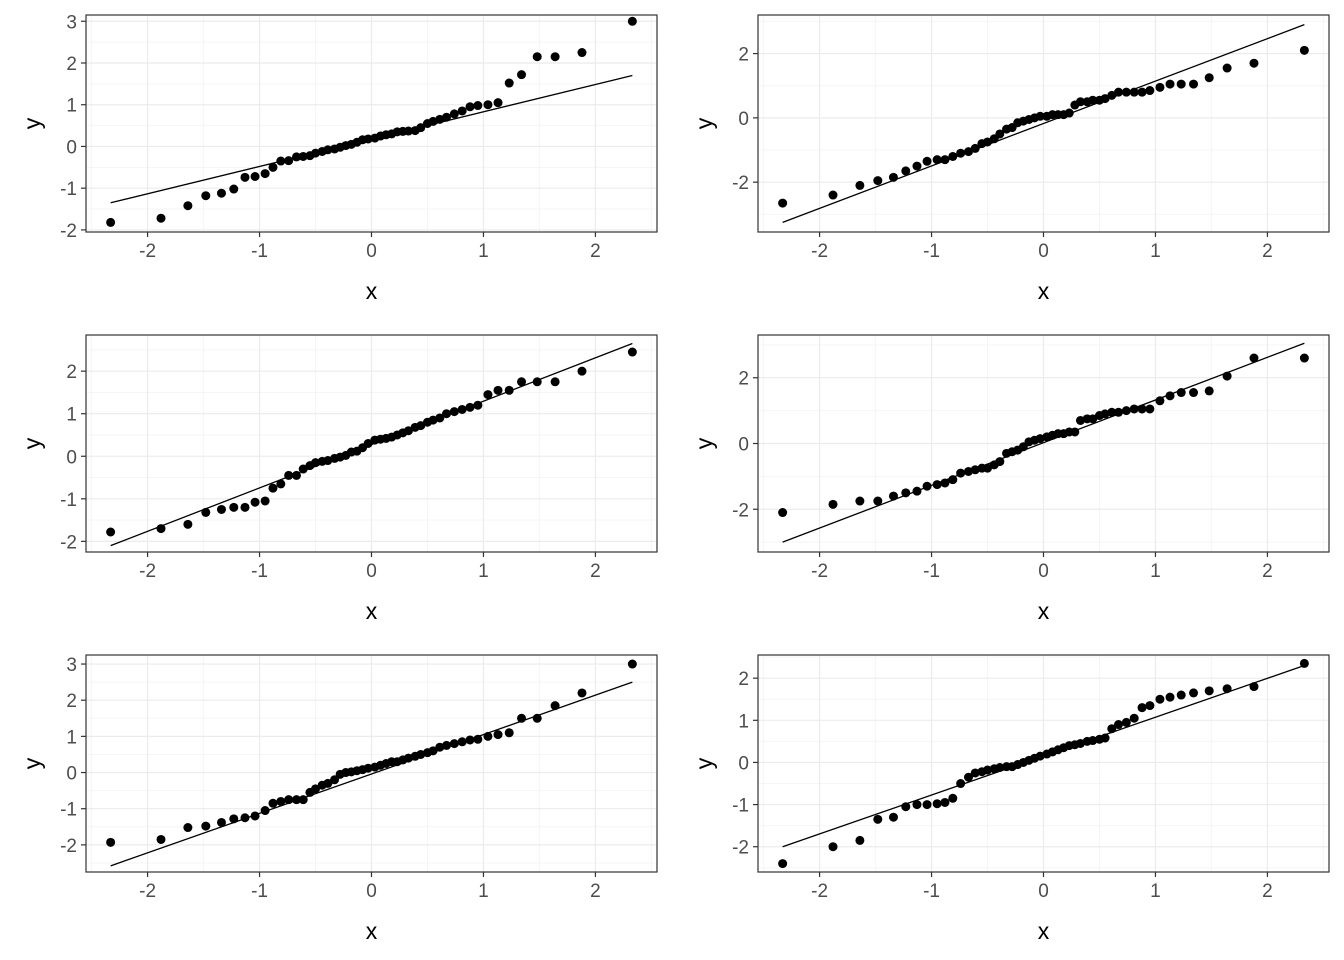  Describe the element at coordinates (704, 443) in the screenshot. I see `y-axis-title: y` at that location.